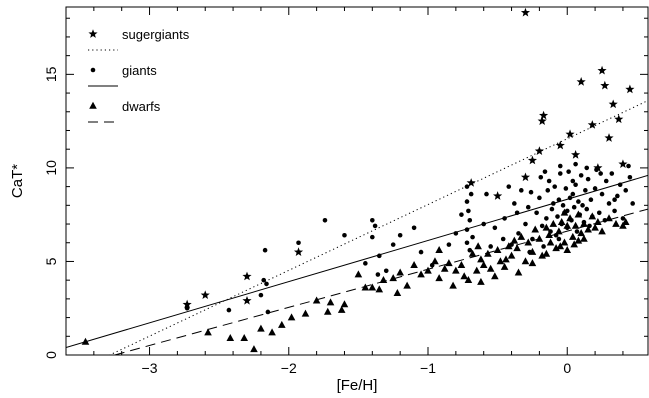 This screenshot has height=398, width=649. What do you see at coordinates (93, 105) in the screenshot?
I see `legend-dwarfs-marker` at bounding box center [93, 105].